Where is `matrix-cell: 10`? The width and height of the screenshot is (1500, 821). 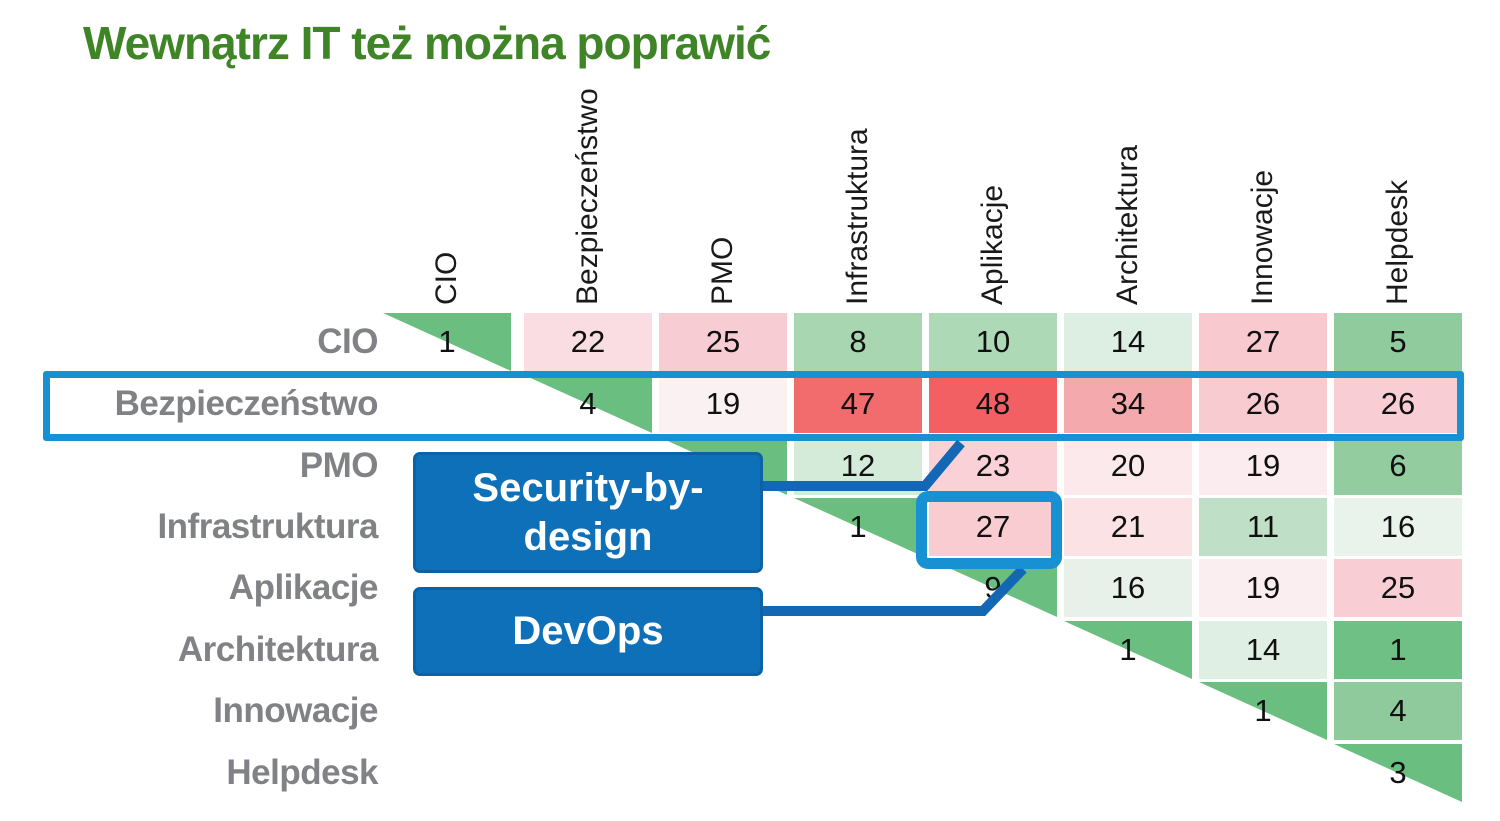
matrix-cell: 10 is located at coordinates (993, 342).